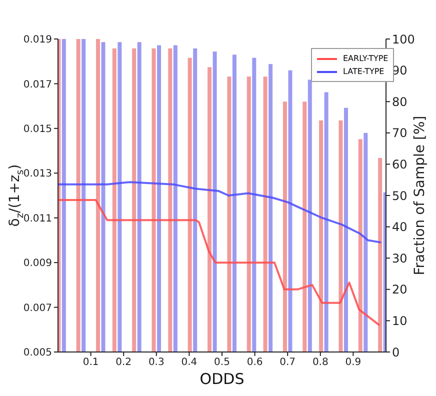 This screenshot has width=436, height=396. Describe the element at coordinates (37, 308) in the screenshot. I see `y-tick-label: 0.007` at that location.